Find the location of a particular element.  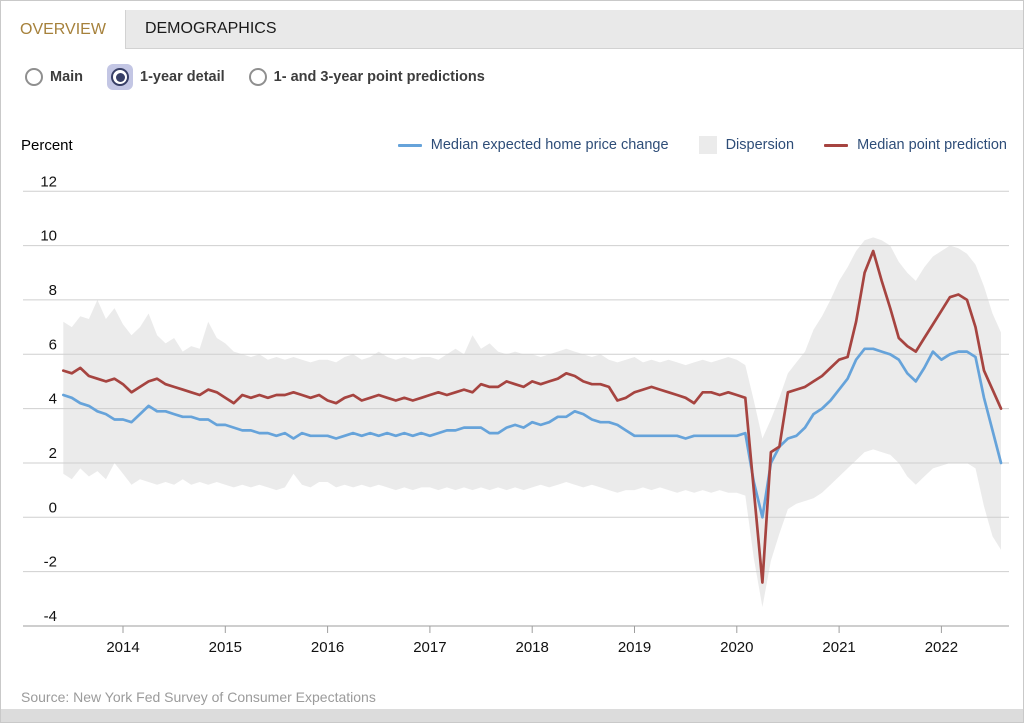

radio-1-and-3-year-label: 1- and 3-year point predictions is located at coordinates (379, 77).